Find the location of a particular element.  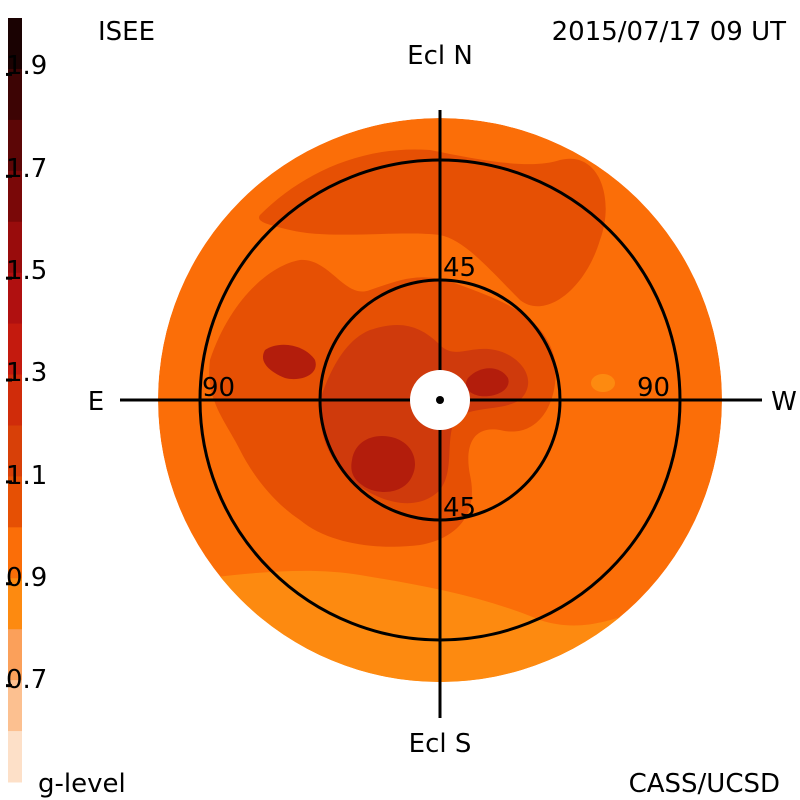

lower-density-band is located at coordinates (439, 626).